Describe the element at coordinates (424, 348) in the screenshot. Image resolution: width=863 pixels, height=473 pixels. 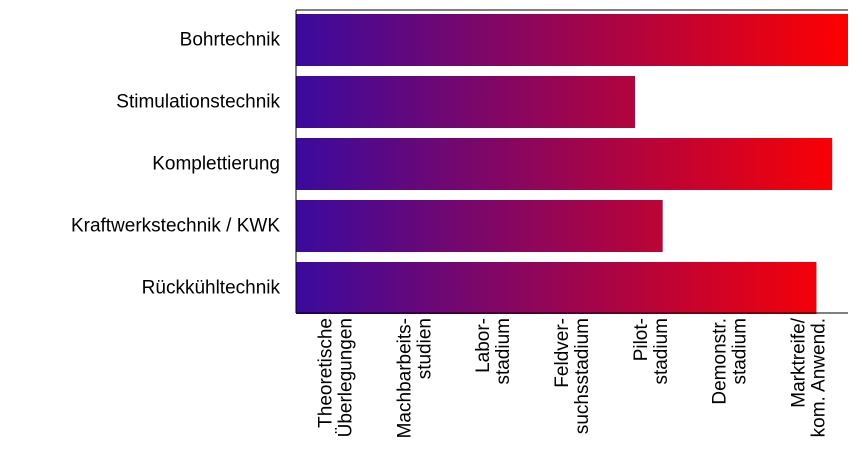
I see `x-tick-label-1-line-1: studien` at that location.